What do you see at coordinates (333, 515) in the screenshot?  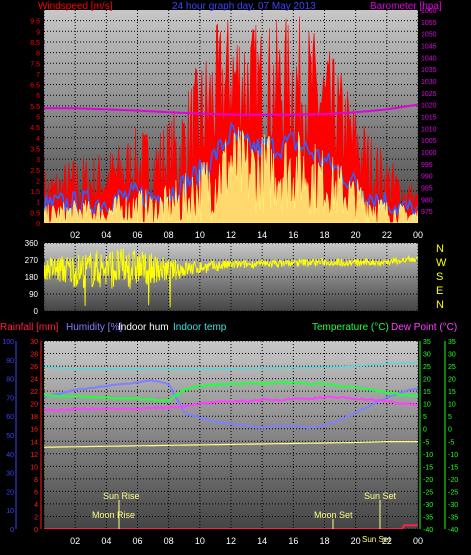 I see `moonset-label: Moon Set` at bounding box center [333, 515].